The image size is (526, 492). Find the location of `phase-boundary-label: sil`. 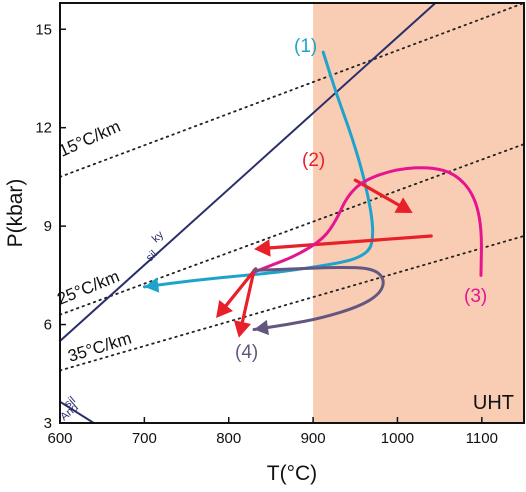

phase-boundary-label: sil is located at coordinates (152, 256).